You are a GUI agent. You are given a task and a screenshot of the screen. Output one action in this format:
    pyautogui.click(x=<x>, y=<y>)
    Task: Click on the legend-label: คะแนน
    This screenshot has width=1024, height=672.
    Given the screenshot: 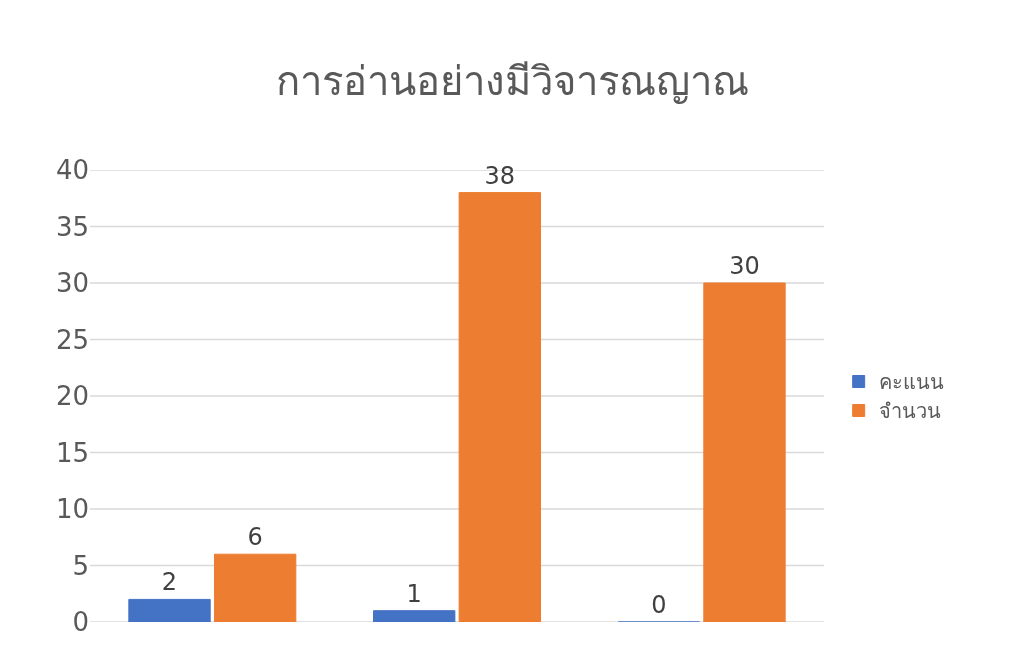 What is the action you would take?
    pyautogui.click(x=911, y=382)
    